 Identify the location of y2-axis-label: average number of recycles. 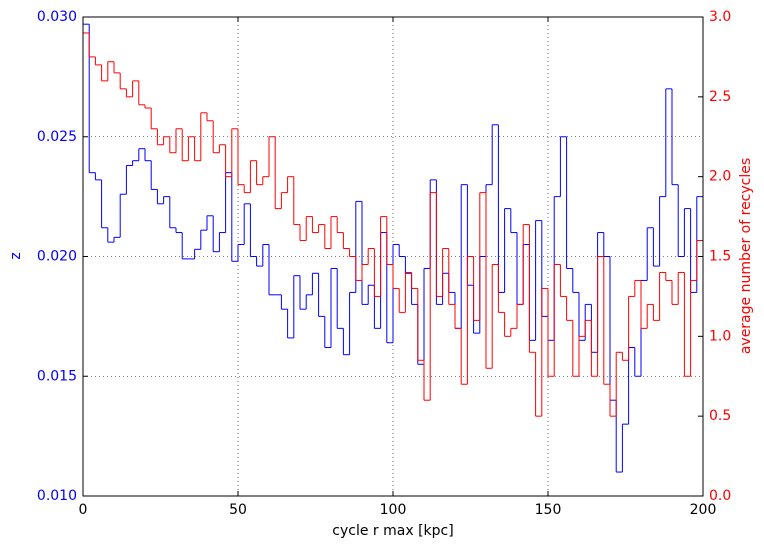
(746, 256).